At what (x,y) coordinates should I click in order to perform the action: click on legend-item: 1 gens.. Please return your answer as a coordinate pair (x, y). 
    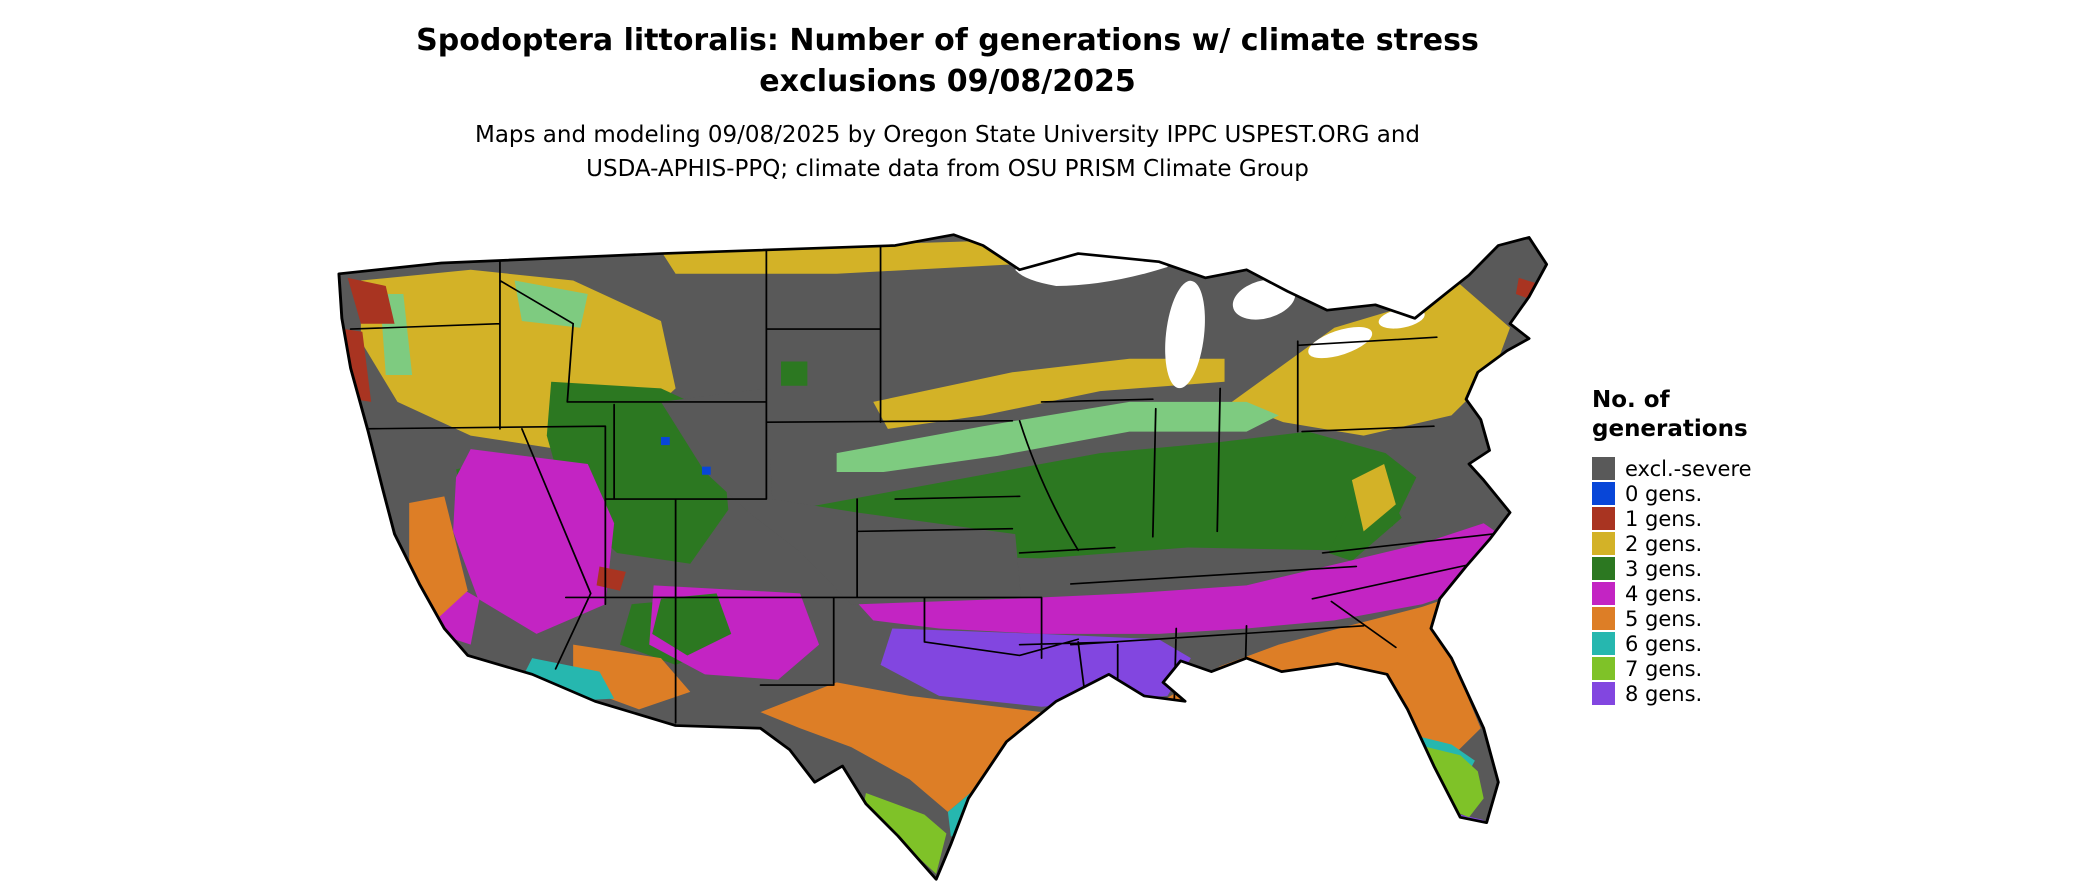
    Looking at the image, I should click on (1672, 518).